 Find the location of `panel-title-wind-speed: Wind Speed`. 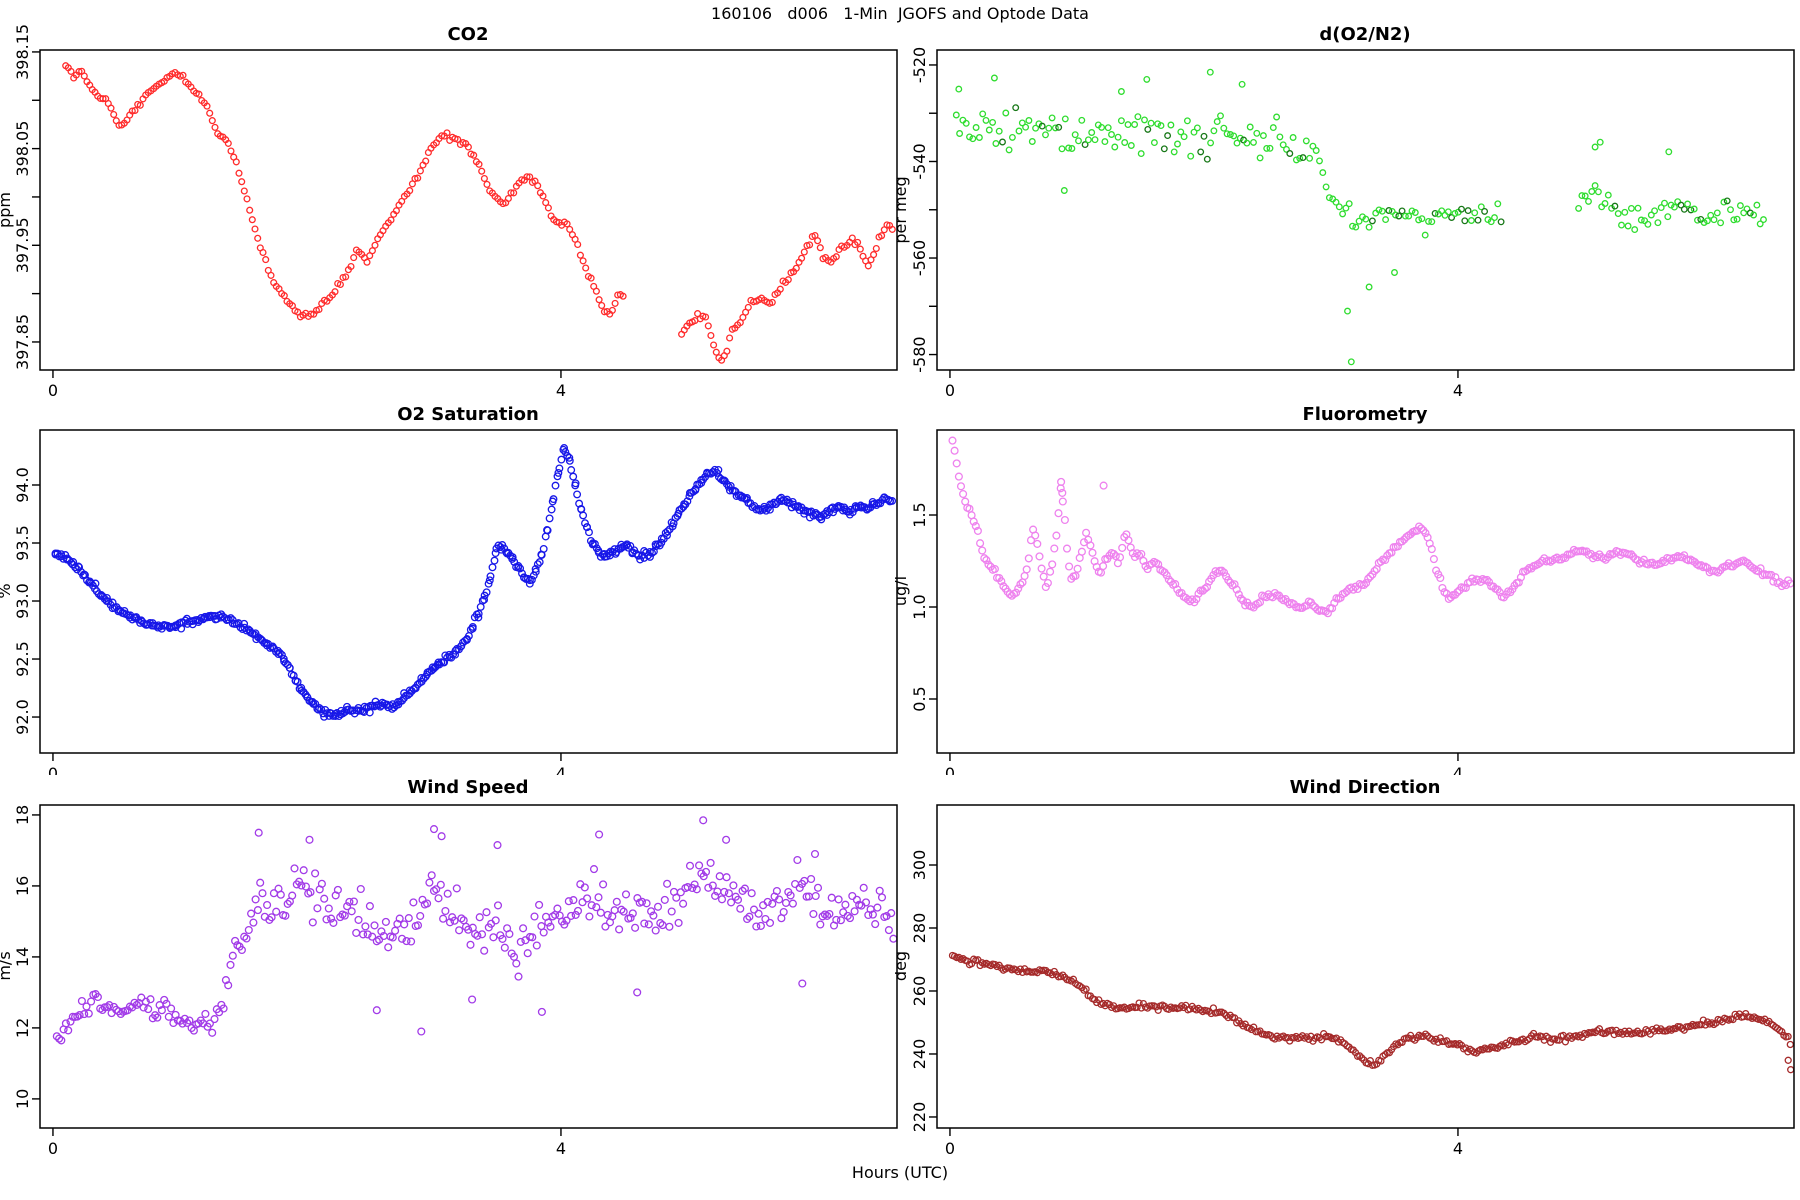

panel-title-wind-speed: Wind Speed is located at coordinates (467, 787).